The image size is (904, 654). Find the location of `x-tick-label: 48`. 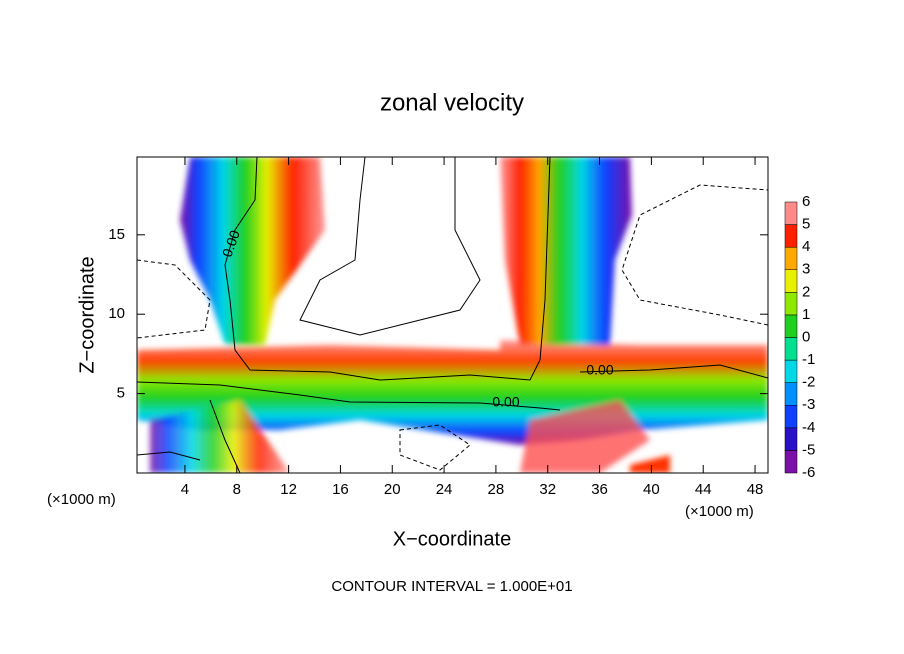

x-tick-label: 48 is located at coordinates (755, 489).